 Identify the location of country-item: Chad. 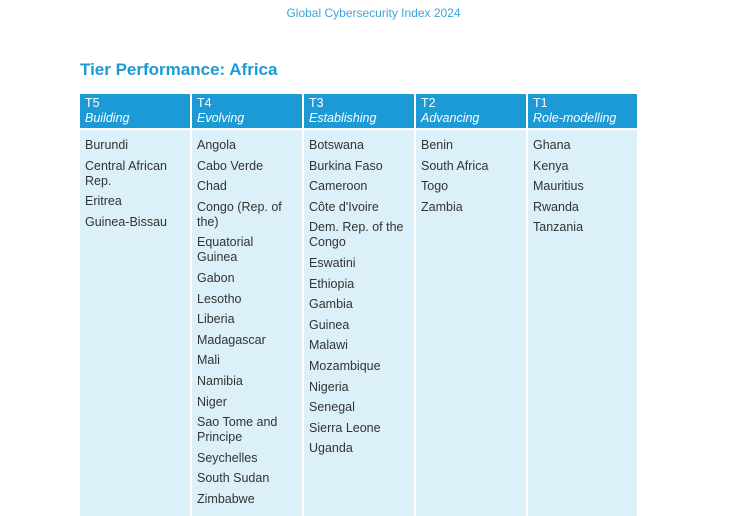
(212, 186).